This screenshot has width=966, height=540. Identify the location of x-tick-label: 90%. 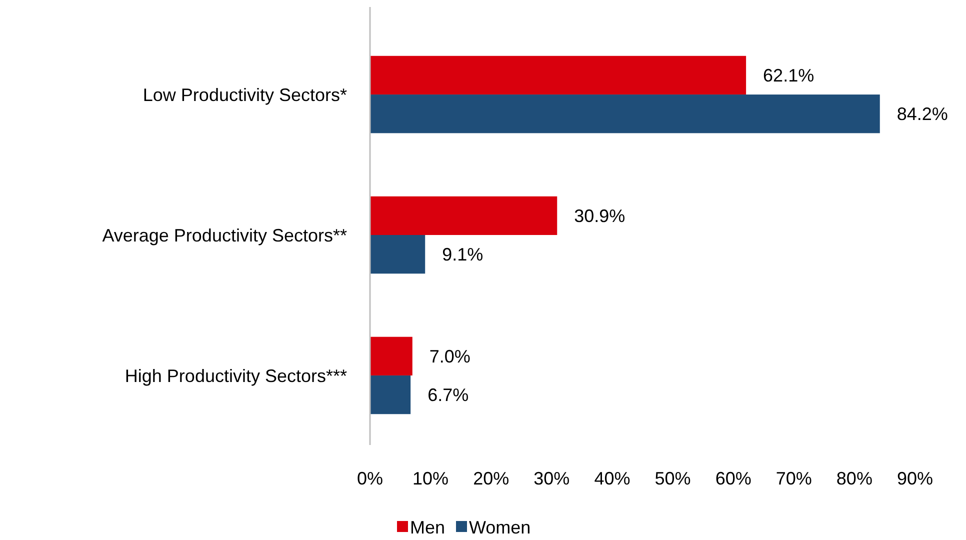
(915, 478).